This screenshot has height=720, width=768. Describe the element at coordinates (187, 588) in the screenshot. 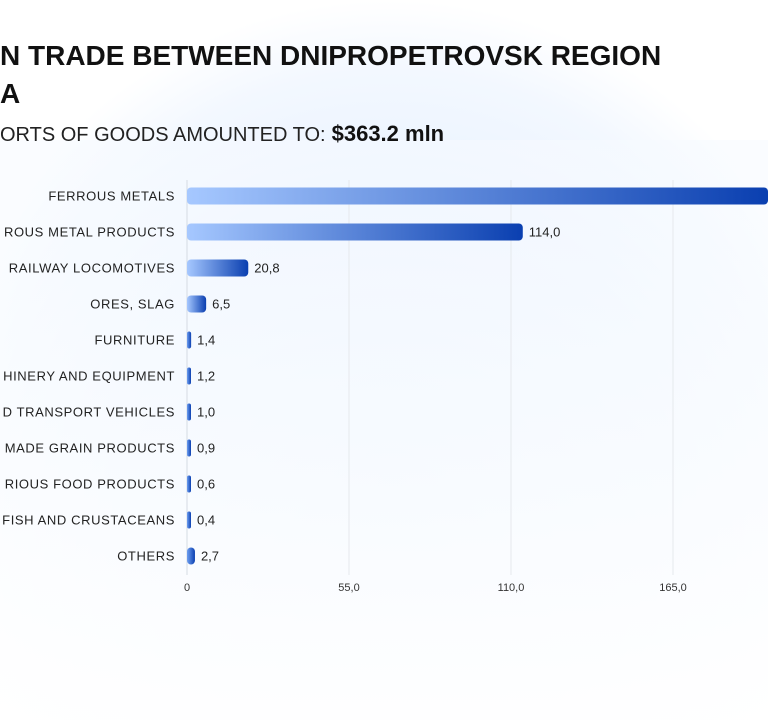

I see `x-tick-label: 0` at that location.